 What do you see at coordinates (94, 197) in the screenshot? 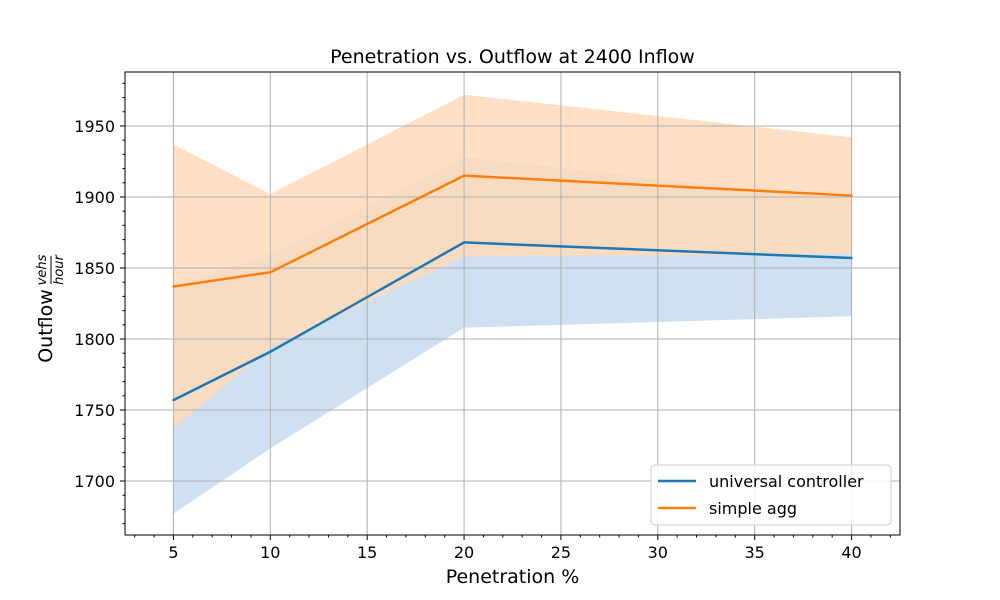
I see `y-tick-label: 1900` at bounding box center [94, 197].